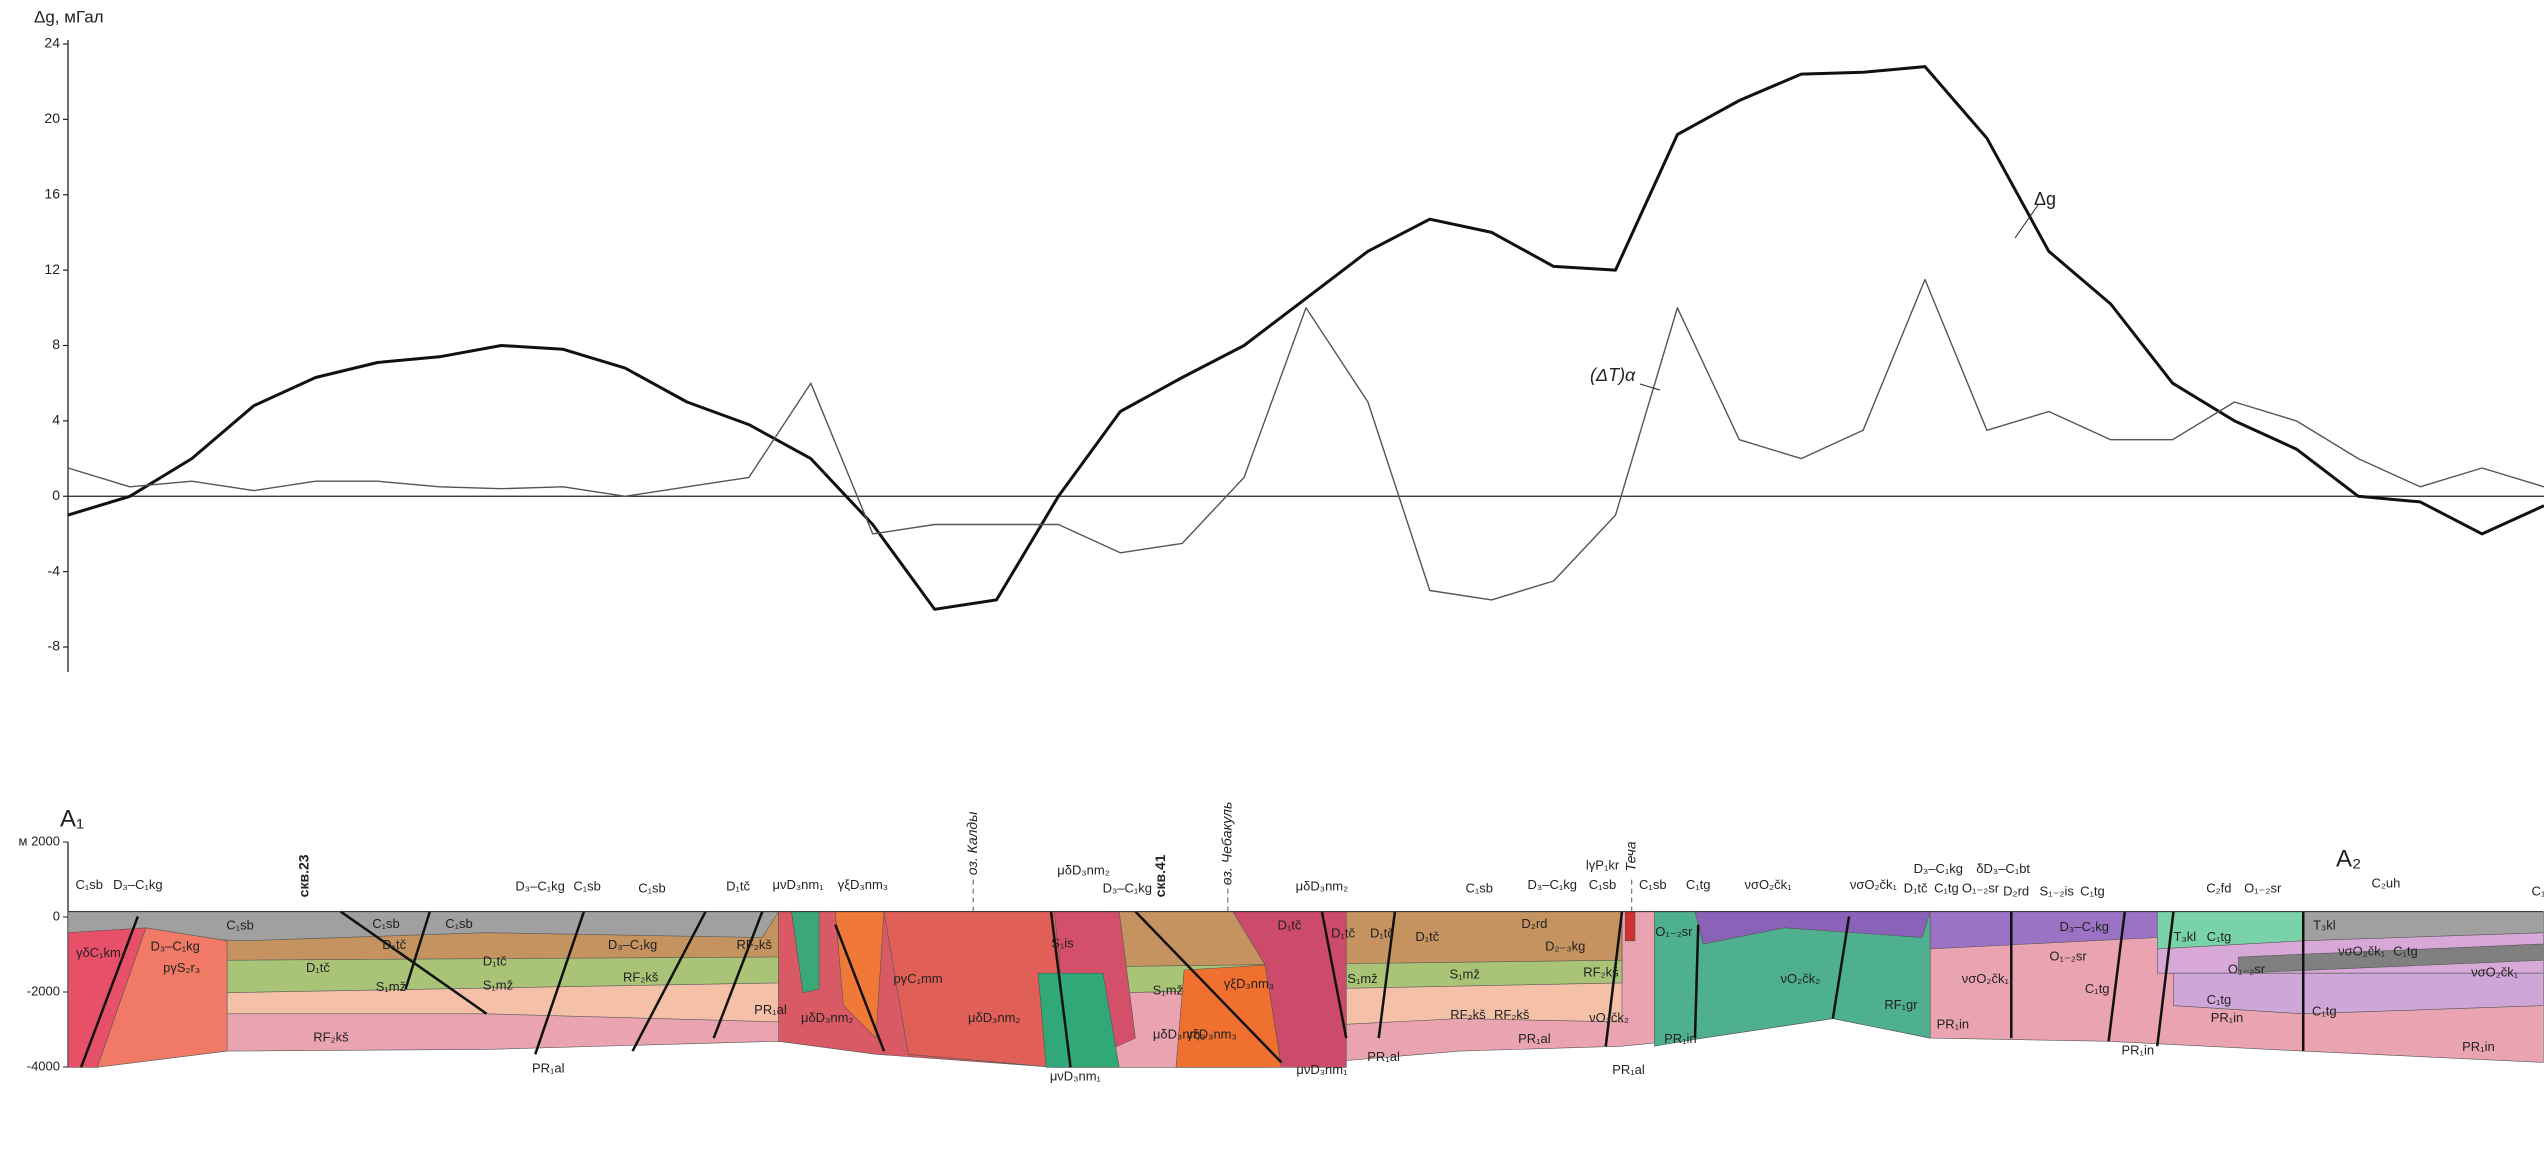 The image size is (2544, 1152). Describe the element at coordinates (1603, 865) in the screenshot. I see `unit-label: lγP₁kr` at that location.